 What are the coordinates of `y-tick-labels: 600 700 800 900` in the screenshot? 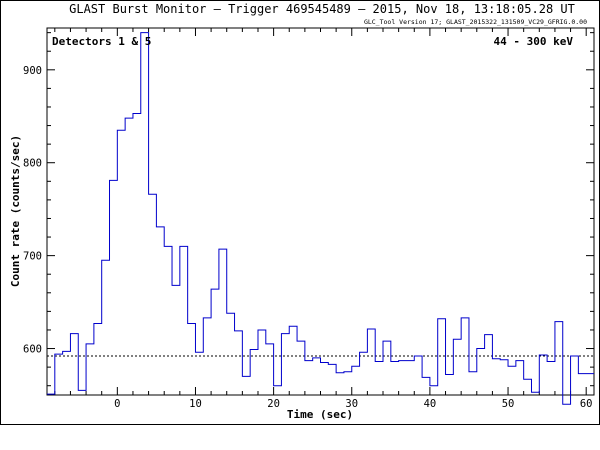 It's located at (32, 210).